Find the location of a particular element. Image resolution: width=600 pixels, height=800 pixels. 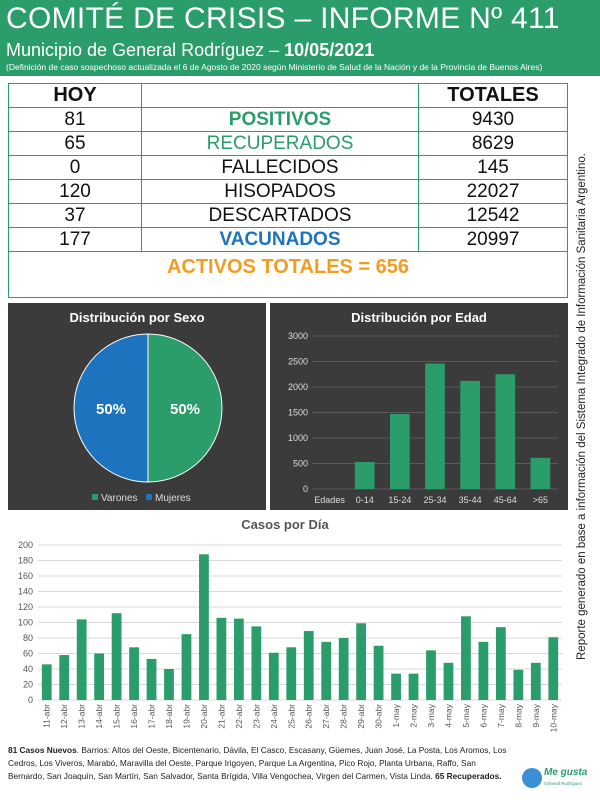

sex-pie-chart: 50% 50% Varones Mujeres is located at coordinates (148, 418).